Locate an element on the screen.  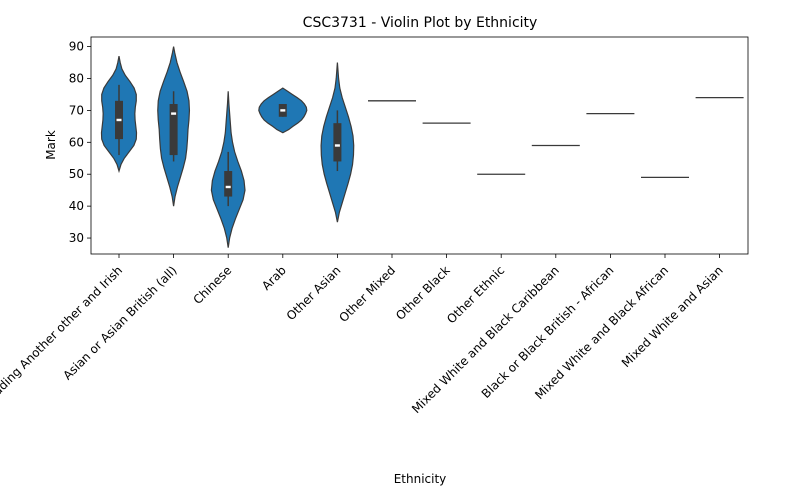
y-tick-label: 80 is located at coordinates (76, 78).